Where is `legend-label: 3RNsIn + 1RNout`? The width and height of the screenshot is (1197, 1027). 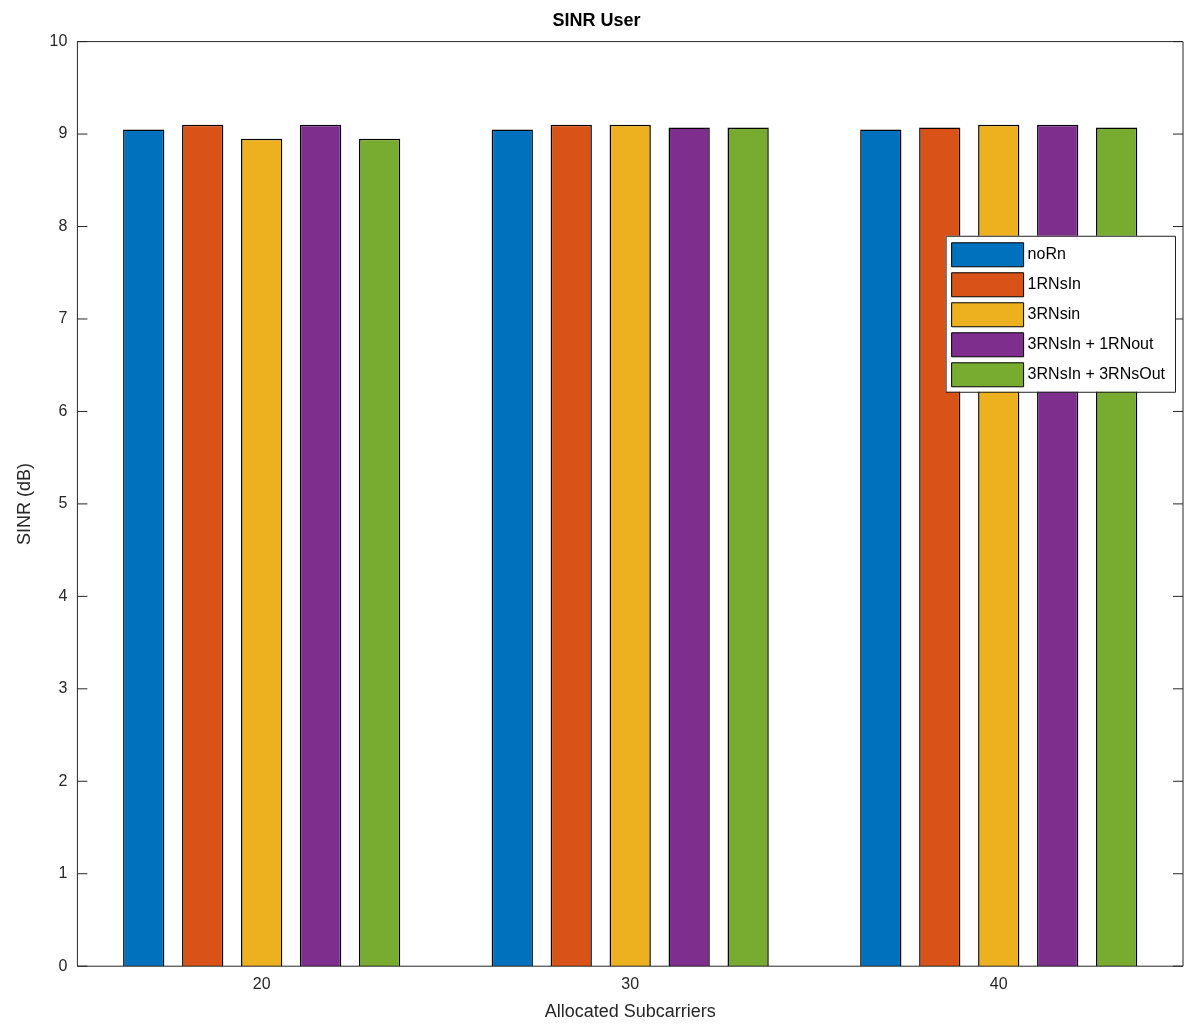 legend-label: 3RNsIn + 1RNout is located at coordinates (1091, 344).